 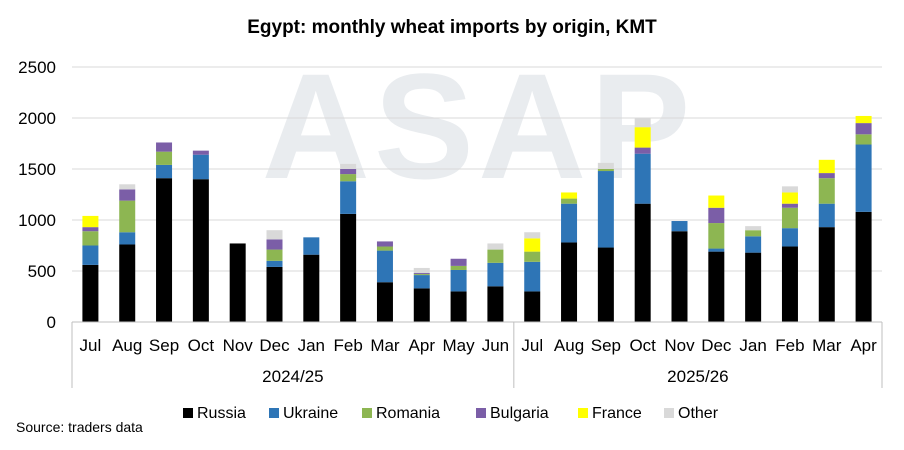 I want to click on legend-label-france: France, so click(x=617, y=413).